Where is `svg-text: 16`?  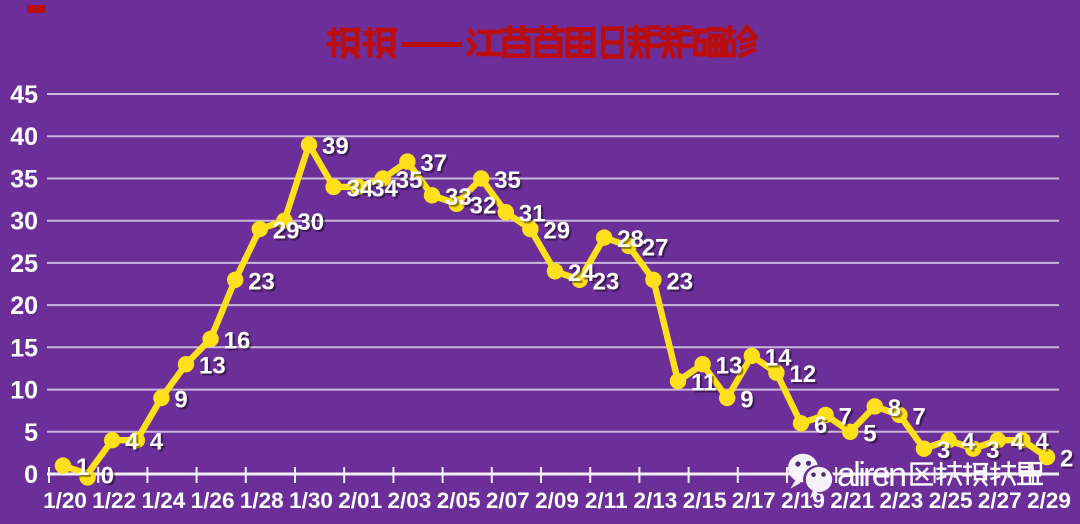
svg-text: 16 is located at coordinates (237, 340).